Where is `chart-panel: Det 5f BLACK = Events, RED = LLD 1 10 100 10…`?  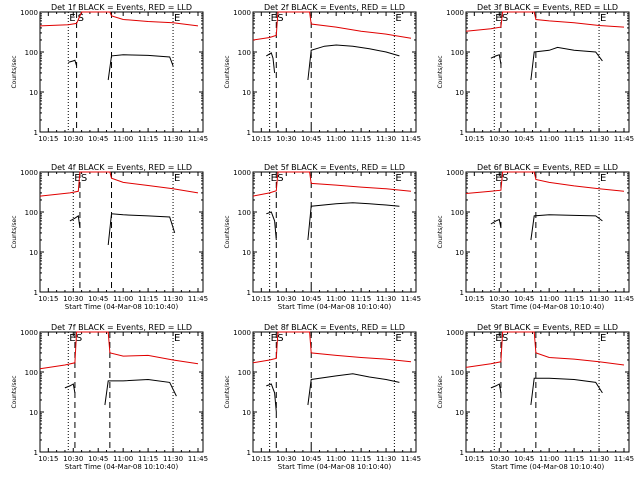 chart-panel: Det 5f BLACK = Events, RED = LLD 1 10 100 10… is located at coordinates (322, 237).